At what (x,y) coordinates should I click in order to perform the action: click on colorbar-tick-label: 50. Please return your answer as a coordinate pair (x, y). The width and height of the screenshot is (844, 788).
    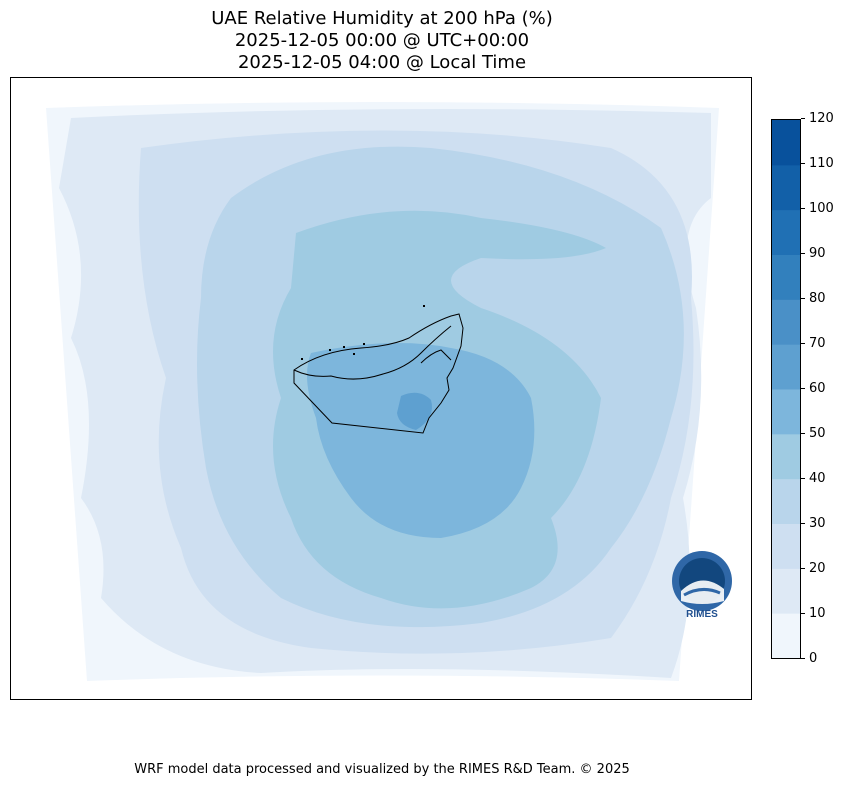
    Looking at the image, I should click on (817, 433).